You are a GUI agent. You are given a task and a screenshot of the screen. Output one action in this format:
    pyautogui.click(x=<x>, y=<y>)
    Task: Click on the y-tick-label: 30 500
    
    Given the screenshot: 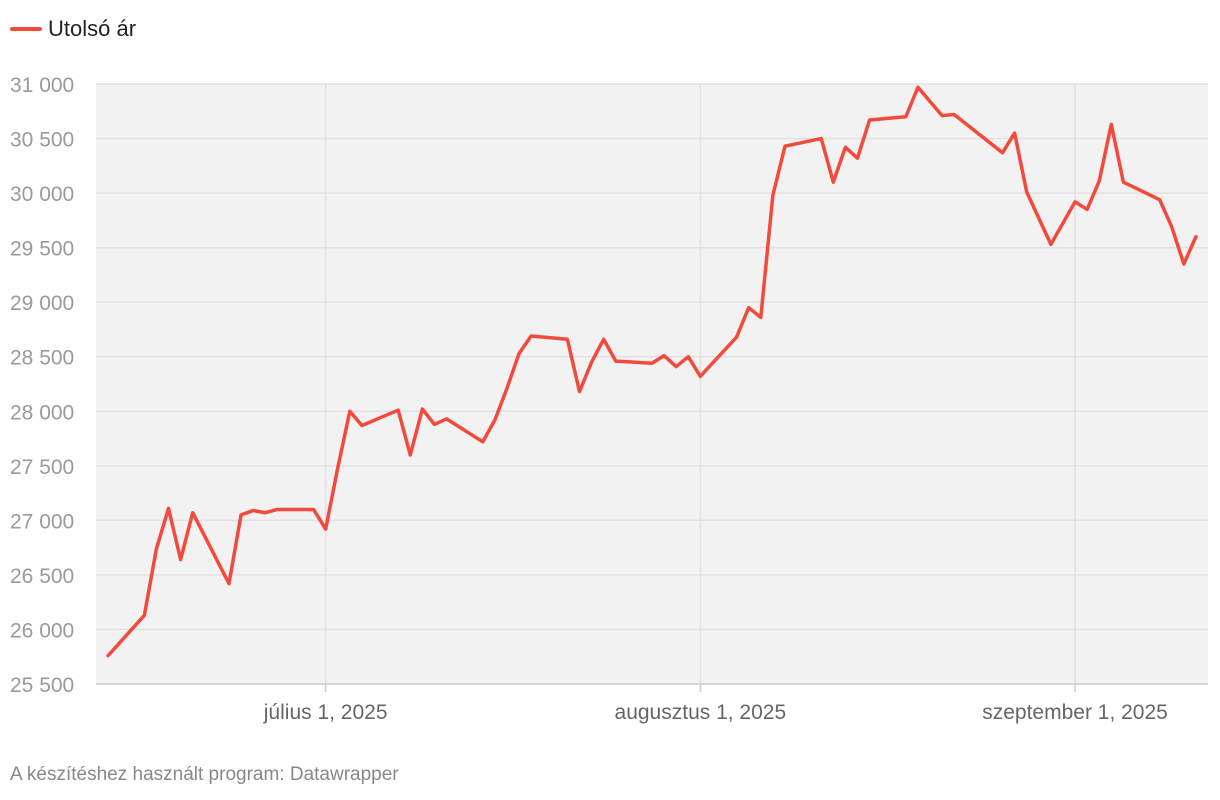 What is the action you would take?
    pyautogui.click(x=42, y=140)
    